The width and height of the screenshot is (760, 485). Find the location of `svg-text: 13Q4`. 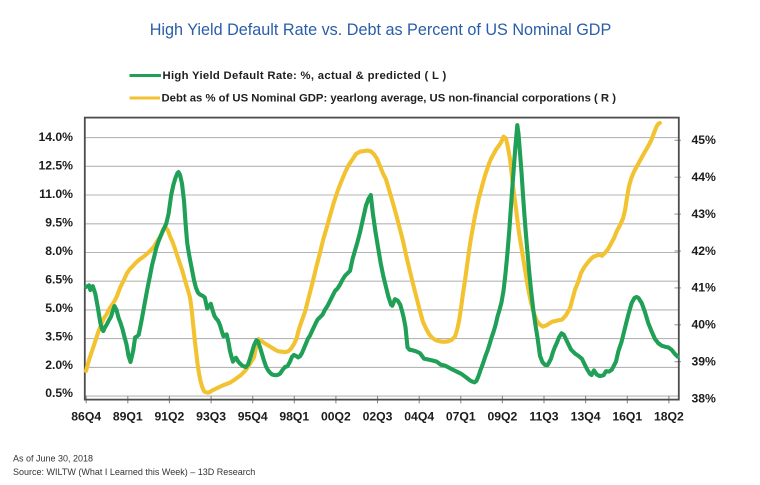

svg-text: 13Q4 is located at coordinates (586, 417).